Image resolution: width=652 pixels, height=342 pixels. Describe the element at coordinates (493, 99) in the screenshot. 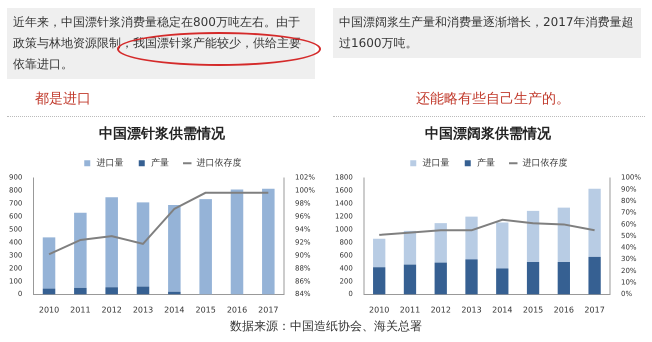

I see `text: 还能略有些自己生产的。` at that location.